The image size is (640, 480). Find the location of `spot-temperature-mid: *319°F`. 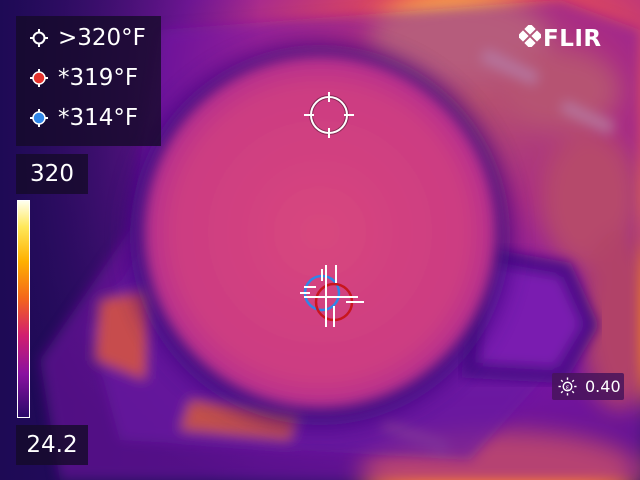

spot-temperature-mid: *319°F is located at coordinates (98, 78).